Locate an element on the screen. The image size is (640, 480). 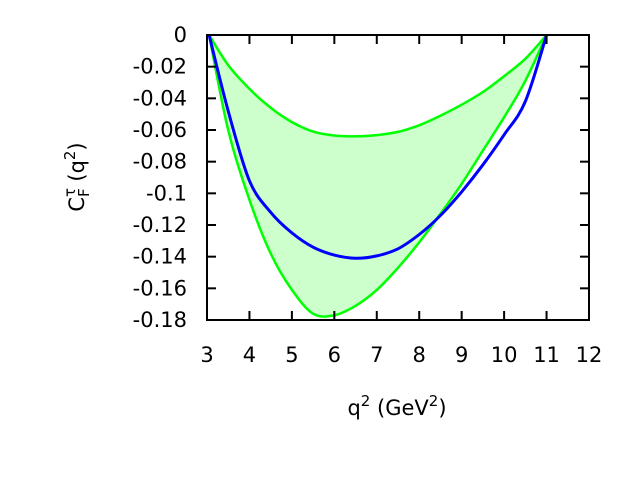
x-tick-label: 7 is located at coordinates (376, 355).